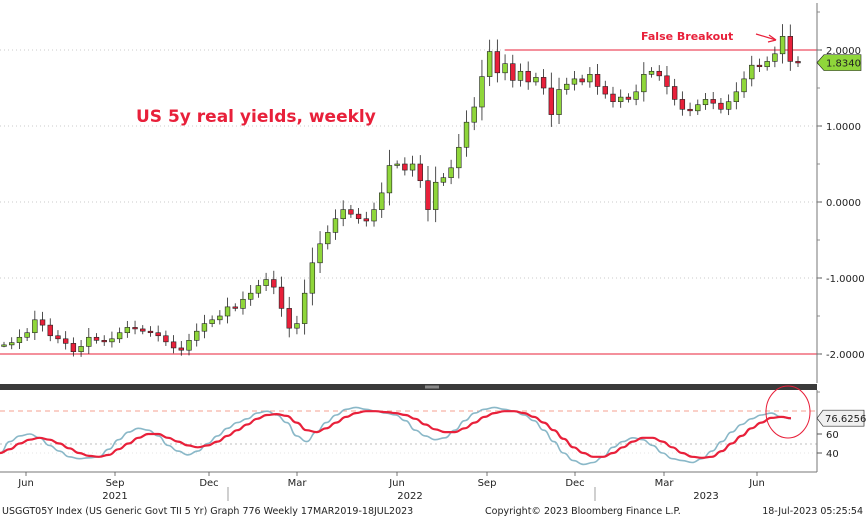 This screenshot has width=867, height=519. I want to click on separator-handle, so click(432, 387).